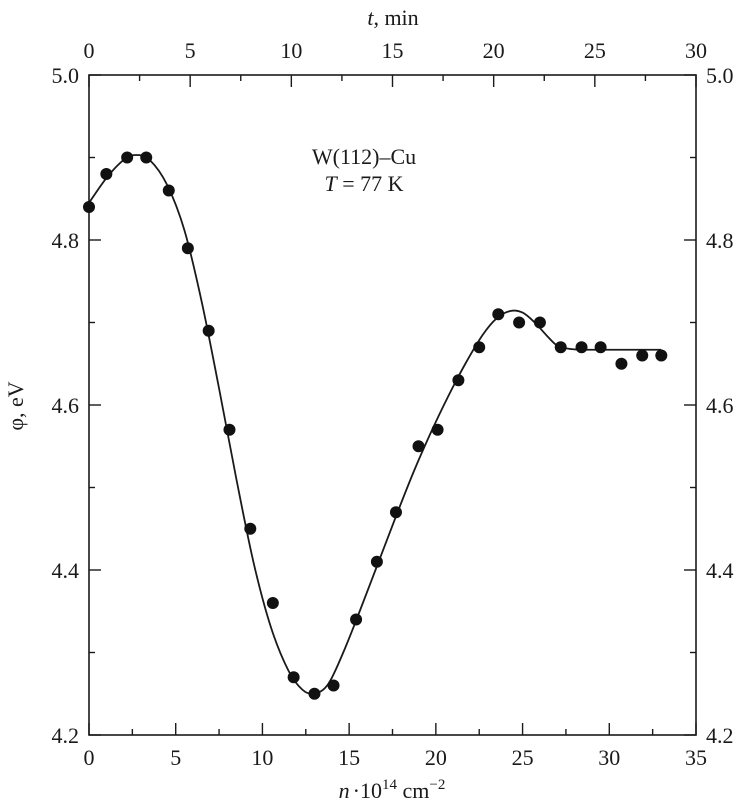 The height and width of the screenshot is (806, 742). Describe the element at coordinates (595, 50) in the screenshot. I see `x2-tick-label: 25` at that location.